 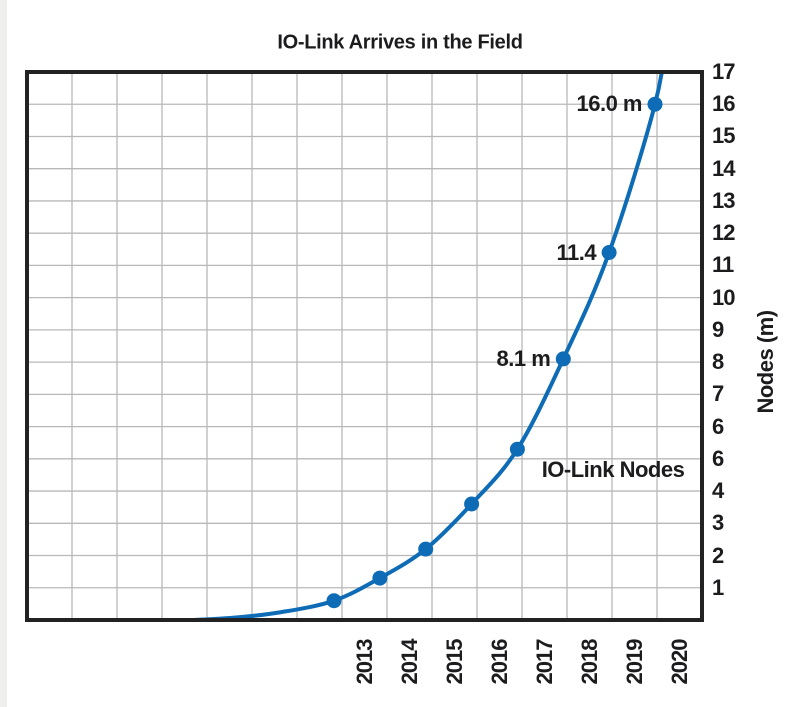 I want to click on y-axis-tick-label: 8, so click(x=718, y=362).